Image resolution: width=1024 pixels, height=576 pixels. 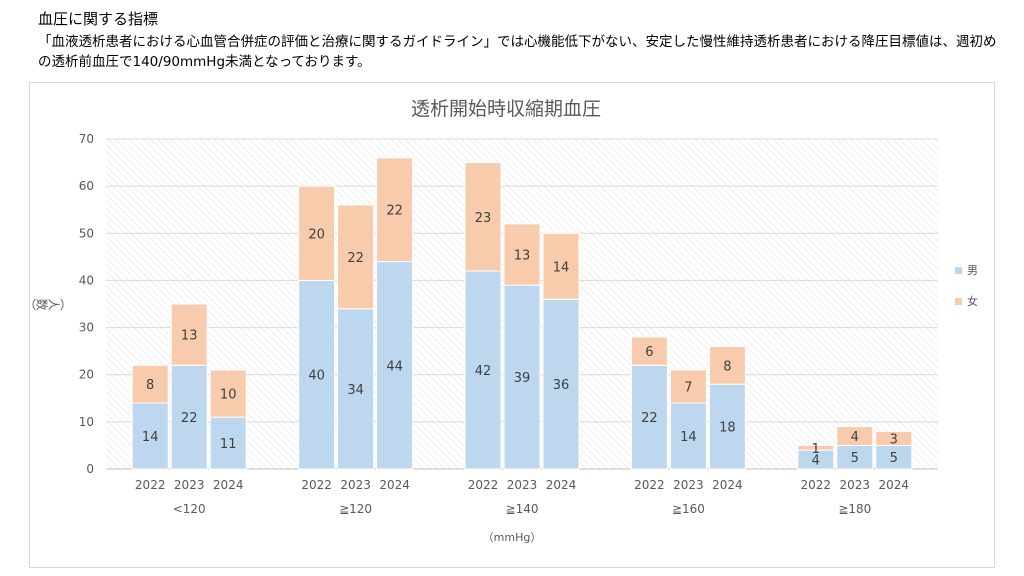 What do you see at coordinates (966, 286) in the screenshot?
I see `legend: 男女` at bounding box center [966, 286].